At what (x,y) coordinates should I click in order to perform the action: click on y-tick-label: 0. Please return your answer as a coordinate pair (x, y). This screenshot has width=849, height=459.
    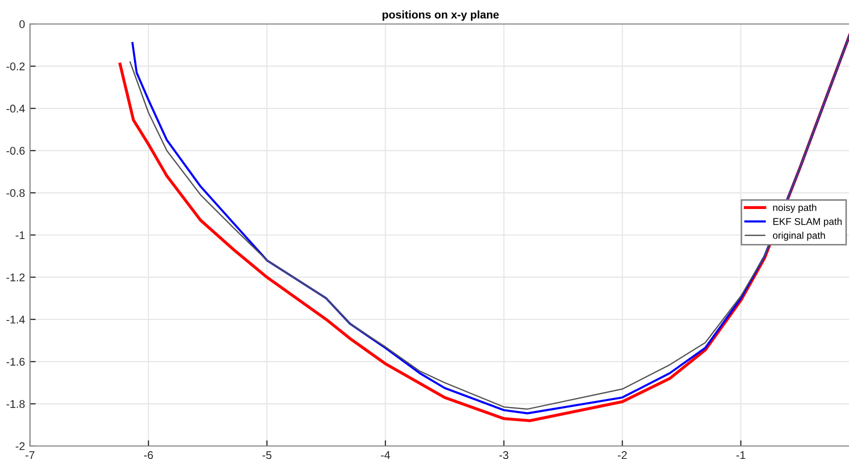
    Looking at the image, I should click on (22, 24).